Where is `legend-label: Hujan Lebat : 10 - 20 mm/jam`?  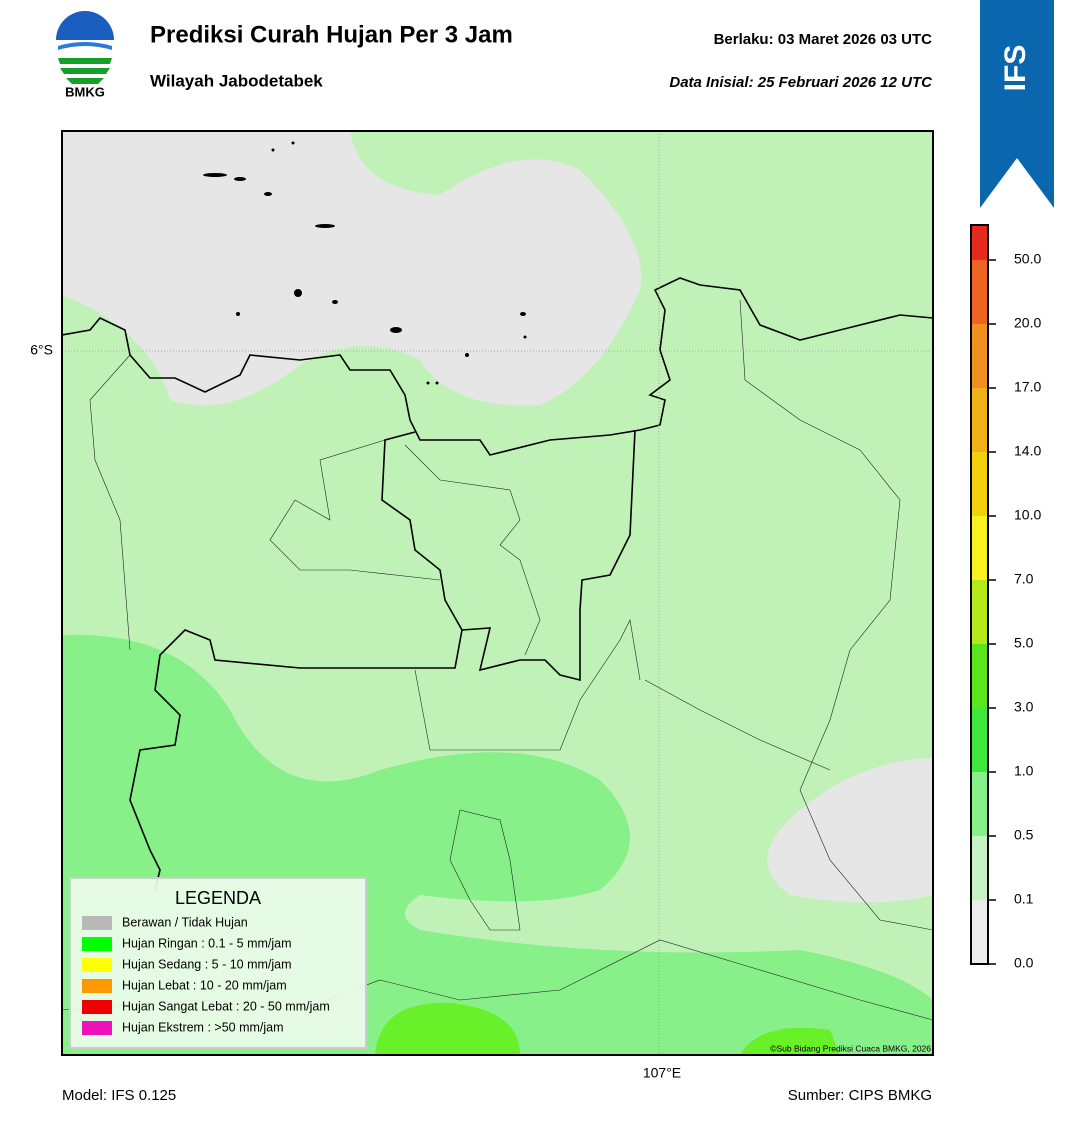 legend-label: Hujan Lebat : 10 - 20 mm/jam is located at coordinates (204, 985).